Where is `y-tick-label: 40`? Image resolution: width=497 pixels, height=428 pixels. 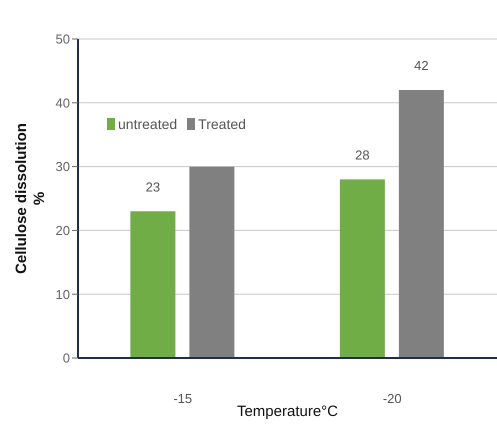 y-tick-label: 40 is located at coordinates (63, 102).